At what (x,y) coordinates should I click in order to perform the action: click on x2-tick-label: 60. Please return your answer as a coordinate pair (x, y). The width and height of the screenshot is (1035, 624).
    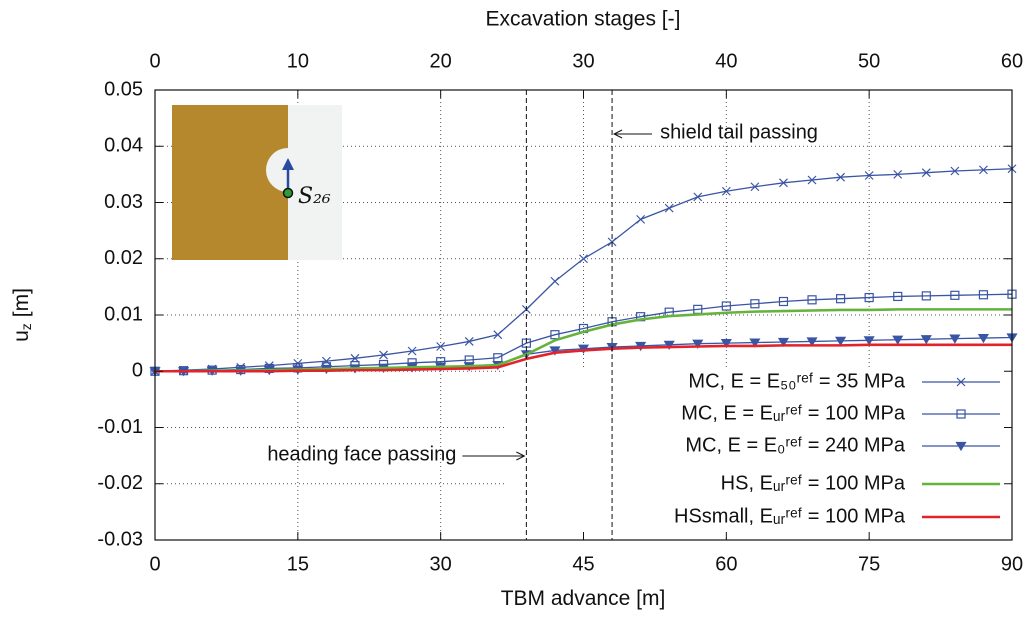
    Looking at the image, I should click on (1012, 61).